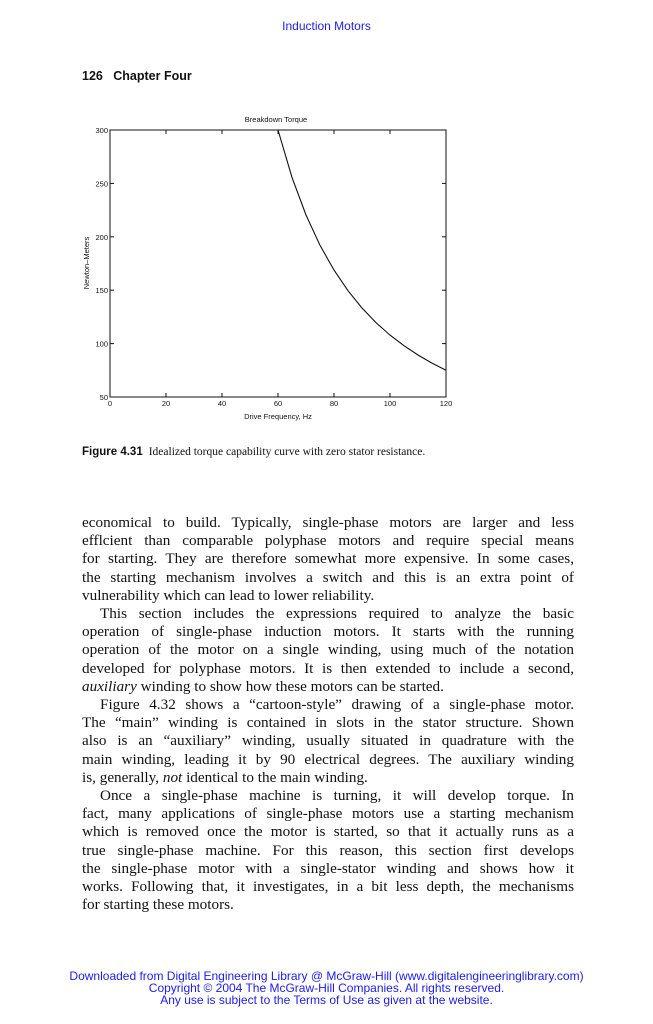  Describe the element at coordinates (222, 403) in the screenshot. I see `x-tick-label: 40` at that location.